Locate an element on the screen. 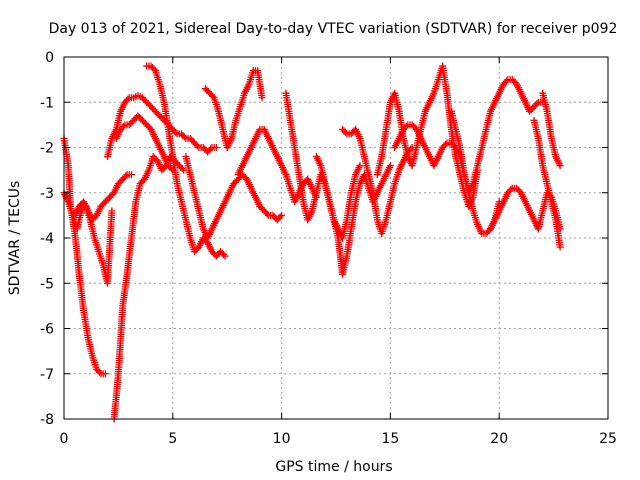 The image size is (640, 480). y-tick-label: -6 is located at coordinates (47, 330).